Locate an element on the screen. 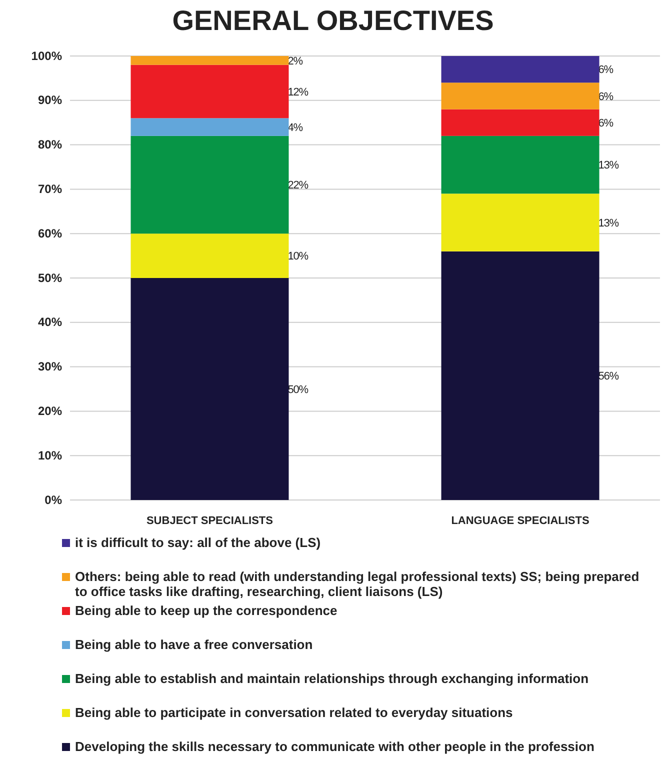  data-label: 22% is located at coordinates (298, 186).